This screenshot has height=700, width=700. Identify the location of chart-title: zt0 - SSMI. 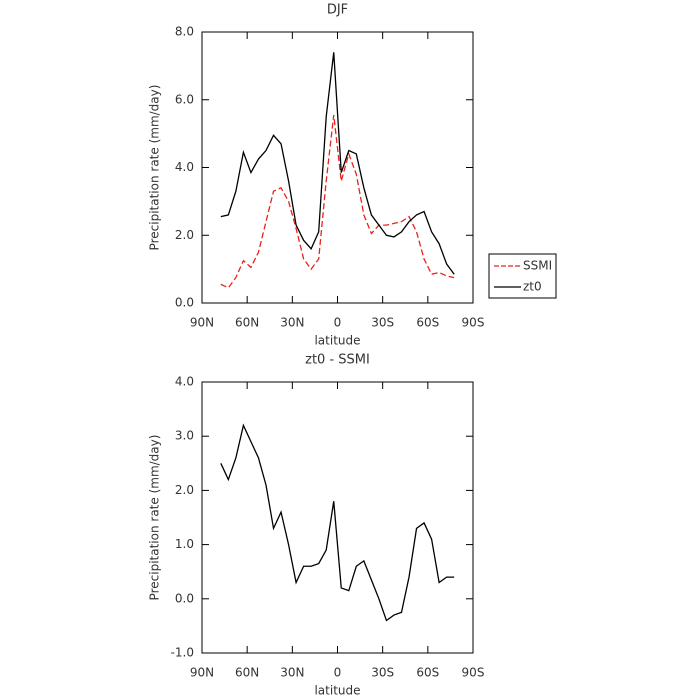
(337, 360).